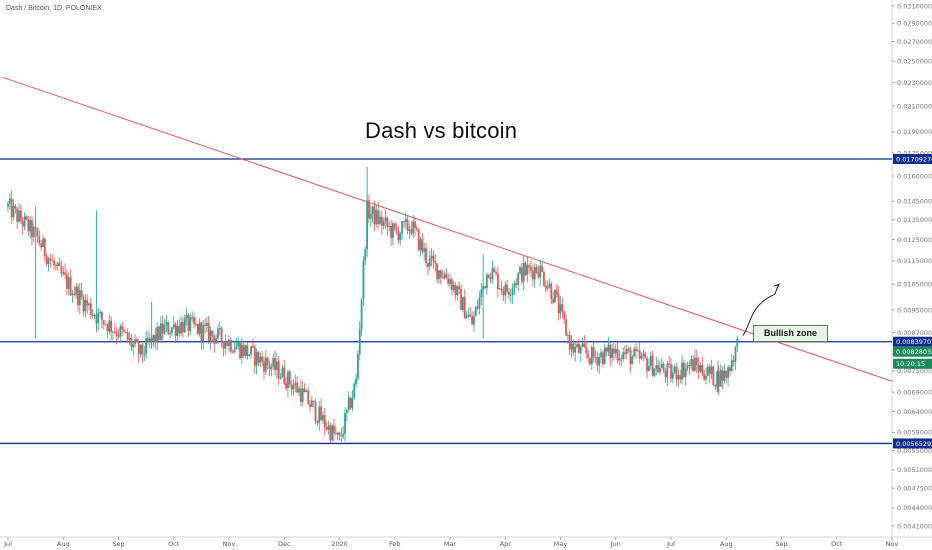 The width and height of the screenshot is (932, 550). Describe the element at coordinates (837, 544) in the screenshot. I see `x-tick-label: Oct` at that location.